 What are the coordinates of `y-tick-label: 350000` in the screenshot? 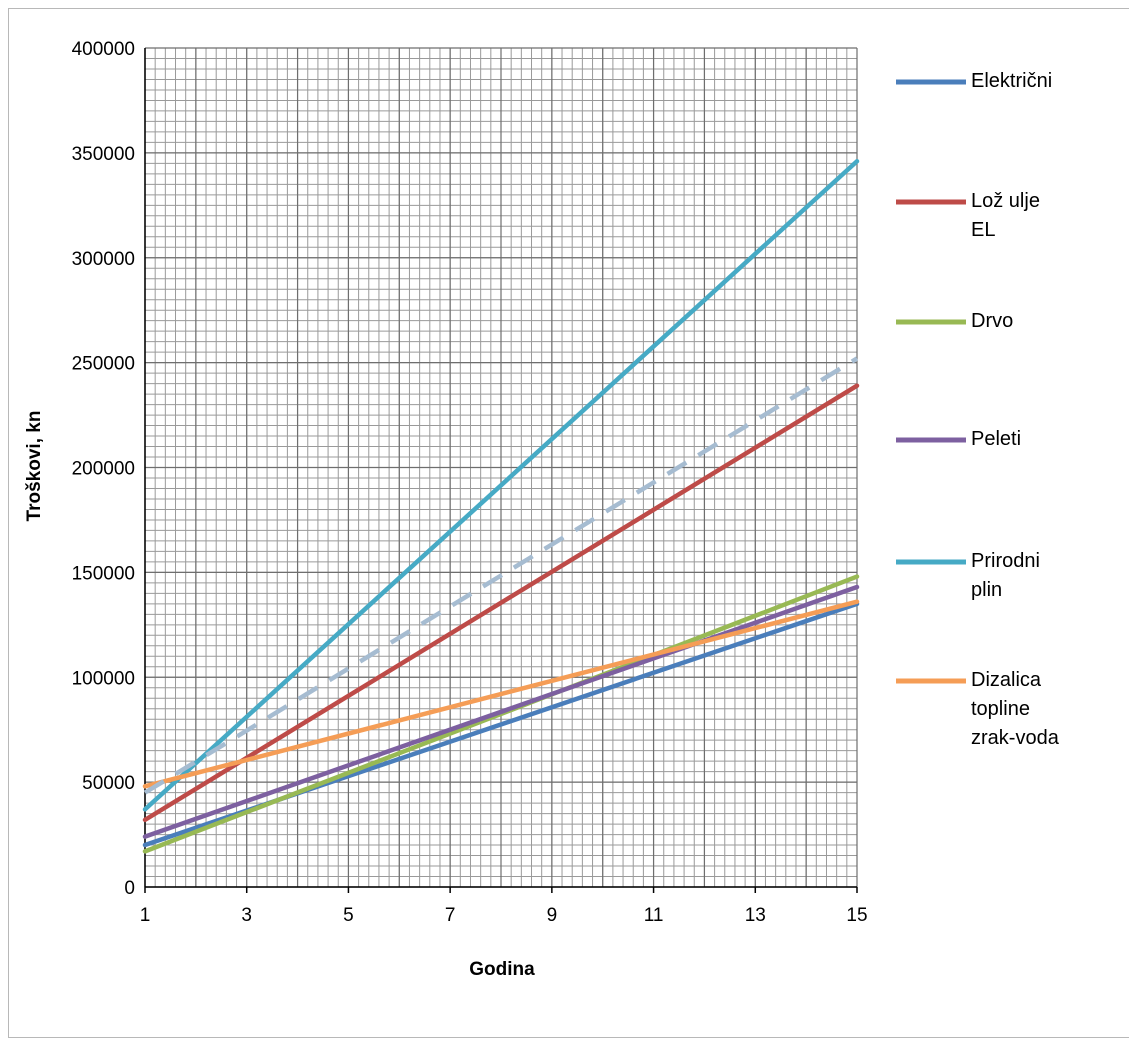 It's located at (103, 154).